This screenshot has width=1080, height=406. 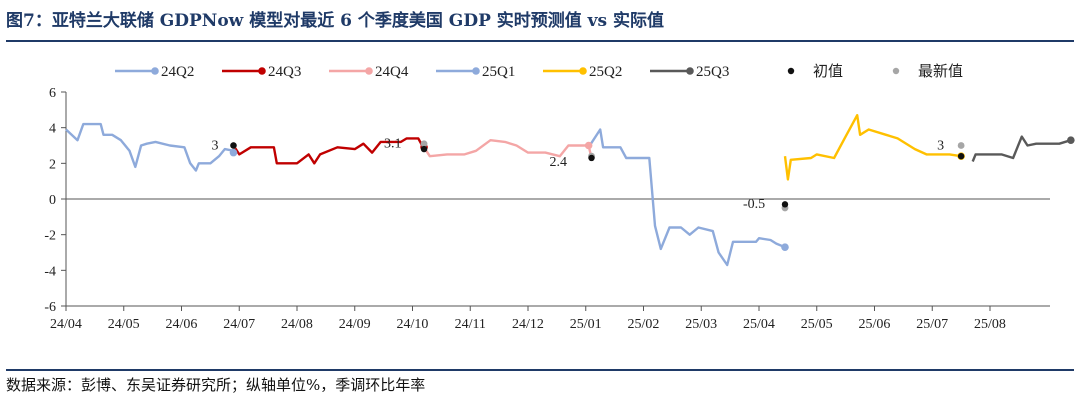 What do you see at coordinates (508, 149) in the screenshot?
I see `series-line-24q4` at bounding box center [508, 149].